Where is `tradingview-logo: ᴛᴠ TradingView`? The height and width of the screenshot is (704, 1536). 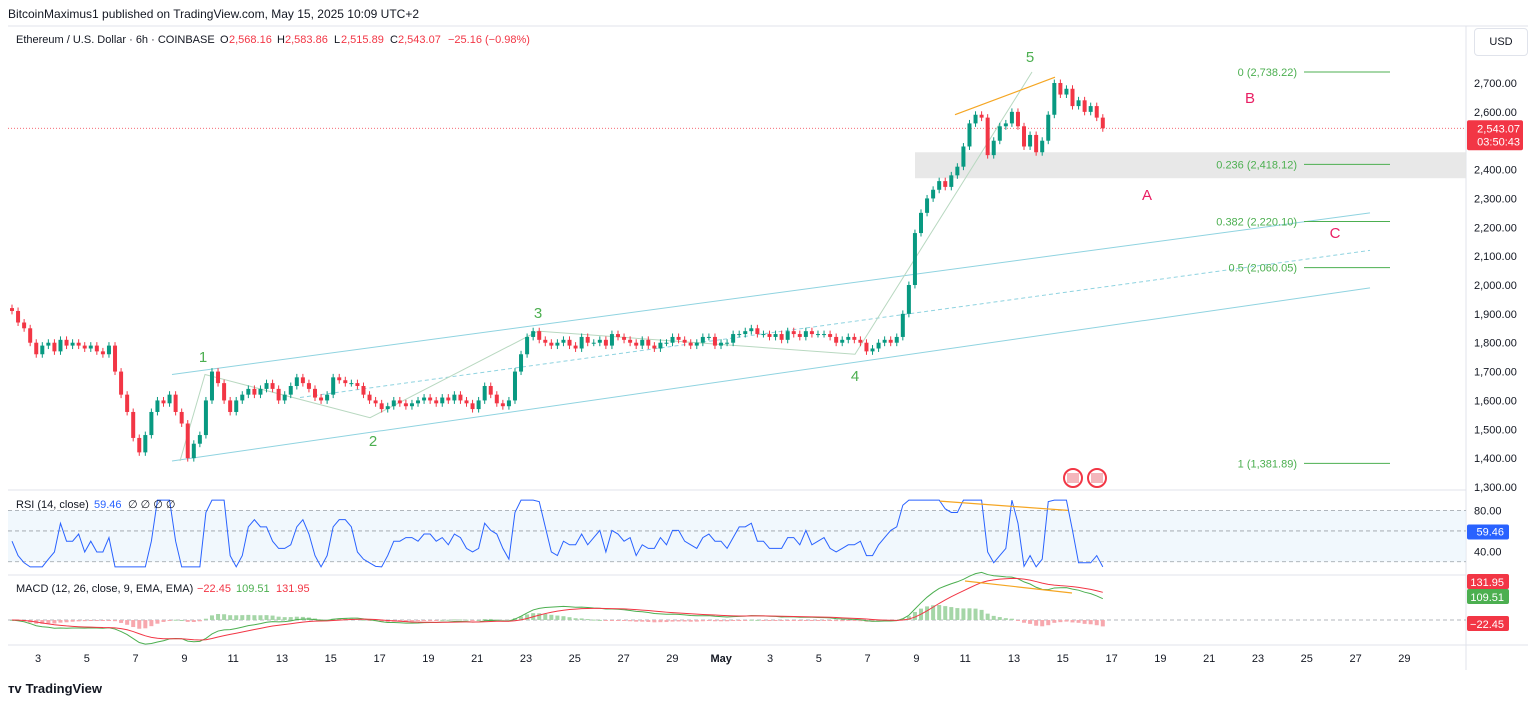 tradingview-logo: ᴛᴠ TradingView is located at coordinates (55, 688).